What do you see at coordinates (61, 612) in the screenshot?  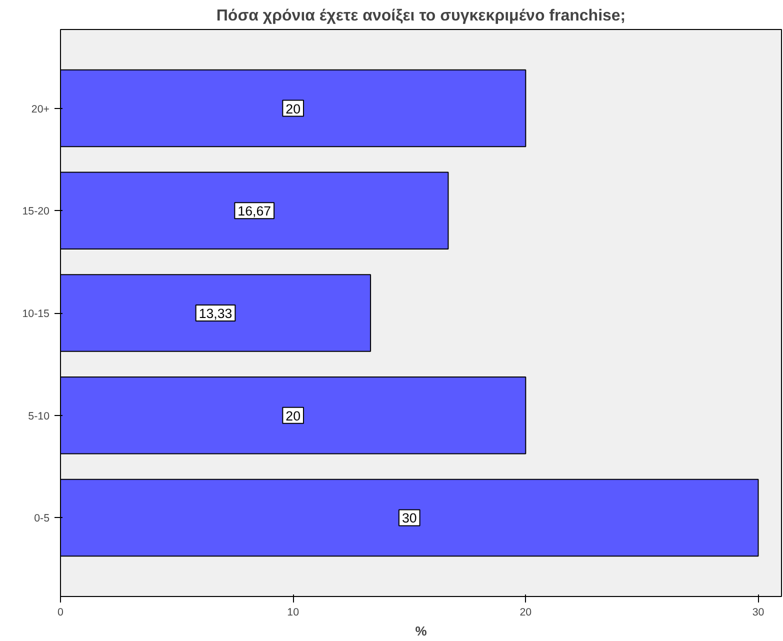 I see `x-tick-label: 0` at bounding box center [61, 612].